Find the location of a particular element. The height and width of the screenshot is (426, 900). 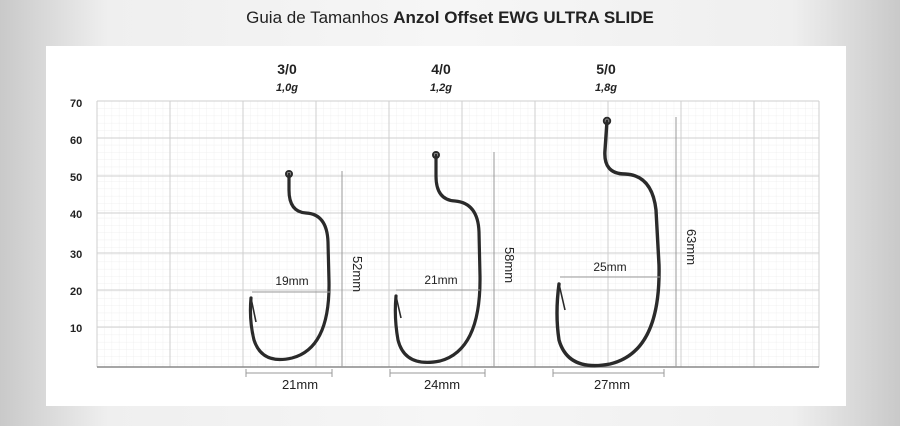

y-tick: 50 is located at coordinates (76, 178).